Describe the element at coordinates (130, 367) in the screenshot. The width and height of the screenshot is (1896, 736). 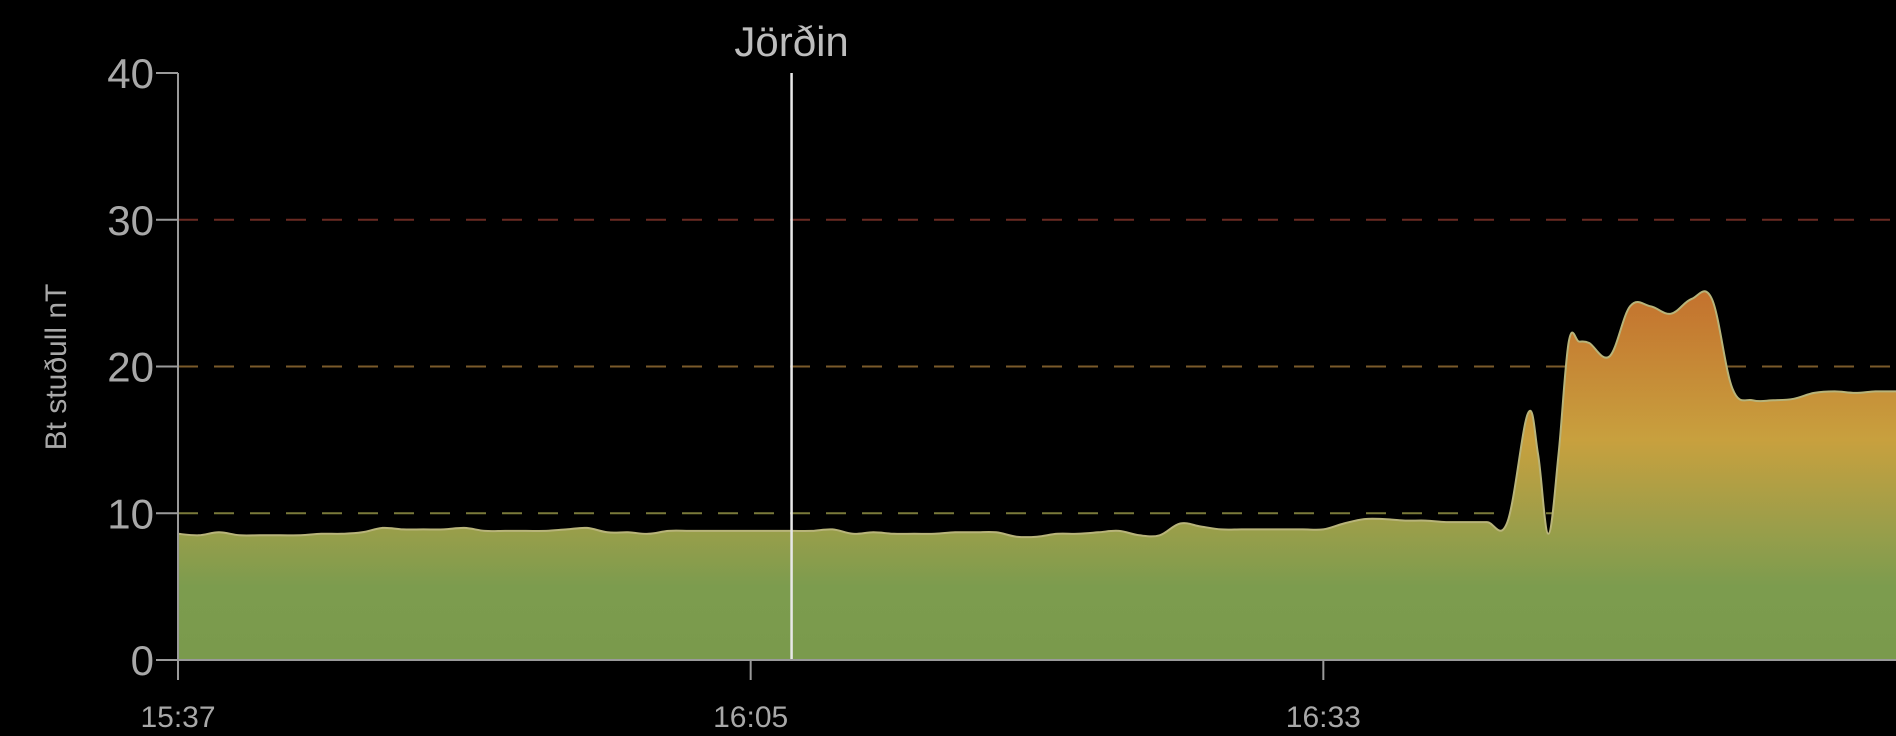
I see `y-tick-label-20: 20` at that location.